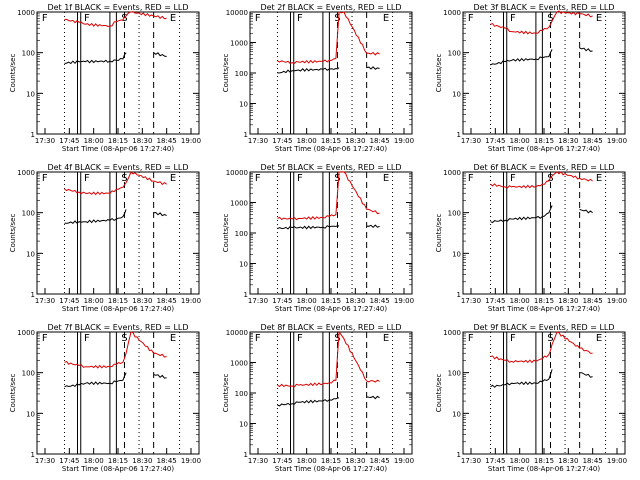 This screenshot has height=480, width=640. Describe the element at coordinates (117, 167) in the screenshot. I see `panel-title: Det 4f BLACK = Events, RED = LLD` at that location.